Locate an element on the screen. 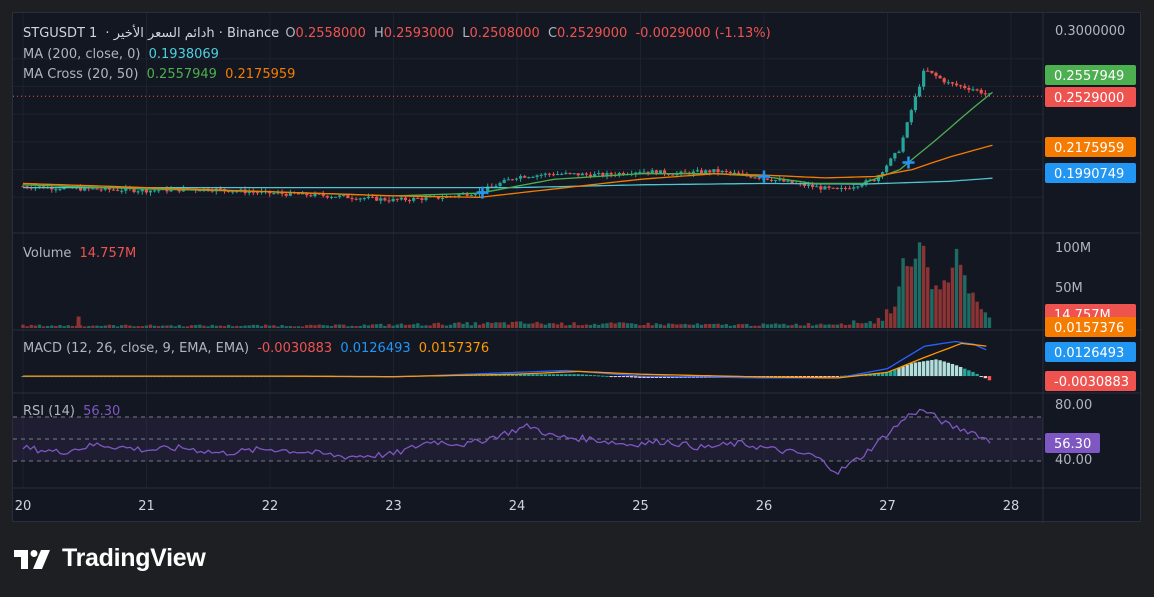 This screenshot has height=597, width=1154. rsi-badge: 56.30 is located at coordinates (1072, 444).